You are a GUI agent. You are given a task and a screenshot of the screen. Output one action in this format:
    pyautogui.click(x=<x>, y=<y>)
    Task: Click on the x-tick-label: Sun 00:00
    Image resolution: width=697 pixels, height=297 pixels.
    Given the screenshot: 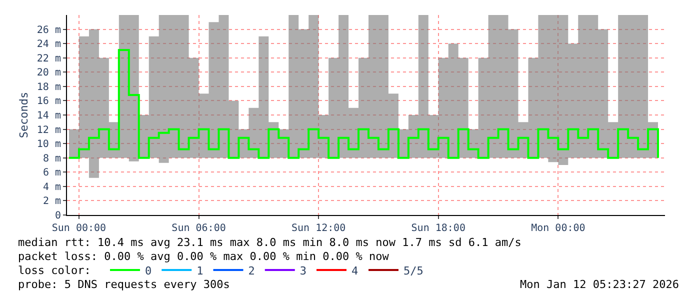 What is the action you would take?
    pyautogui.click(x=79, y=228)
    